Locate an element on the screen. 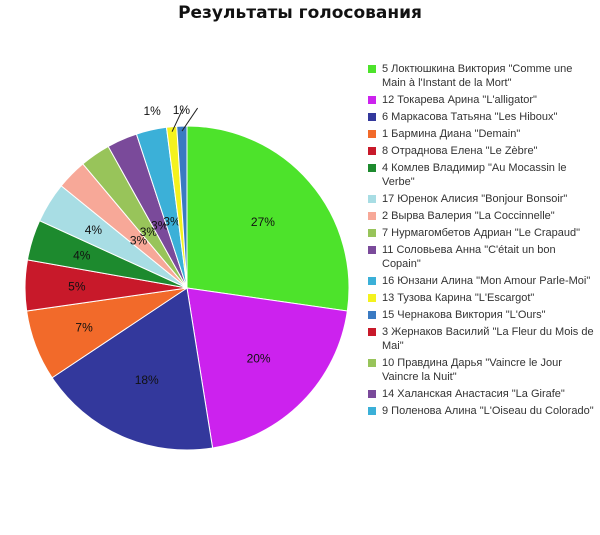  data-label-9: 3% is located at coordinates (160, 226).